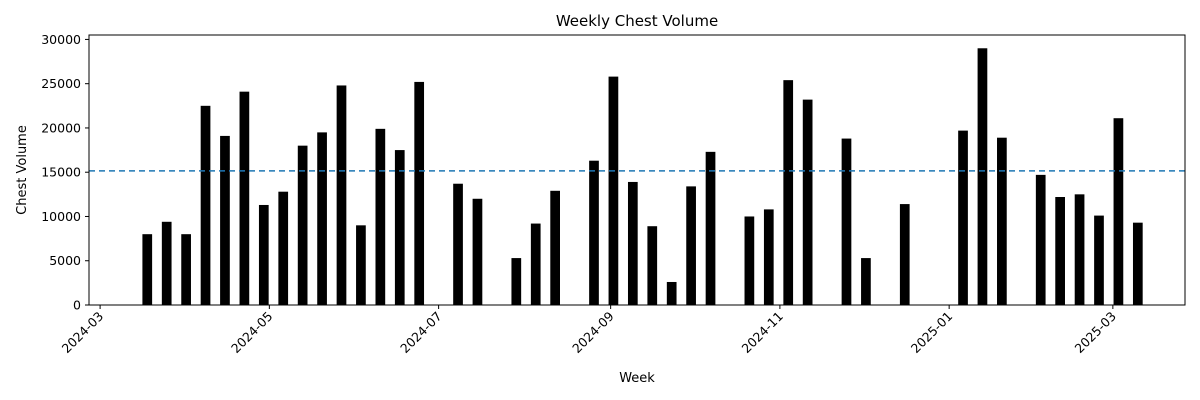  What do you see at coordinates (637, 21) in the screenshot?
I see `chart-title: Weekly Chest Volume` at bounding box center [637, 21].